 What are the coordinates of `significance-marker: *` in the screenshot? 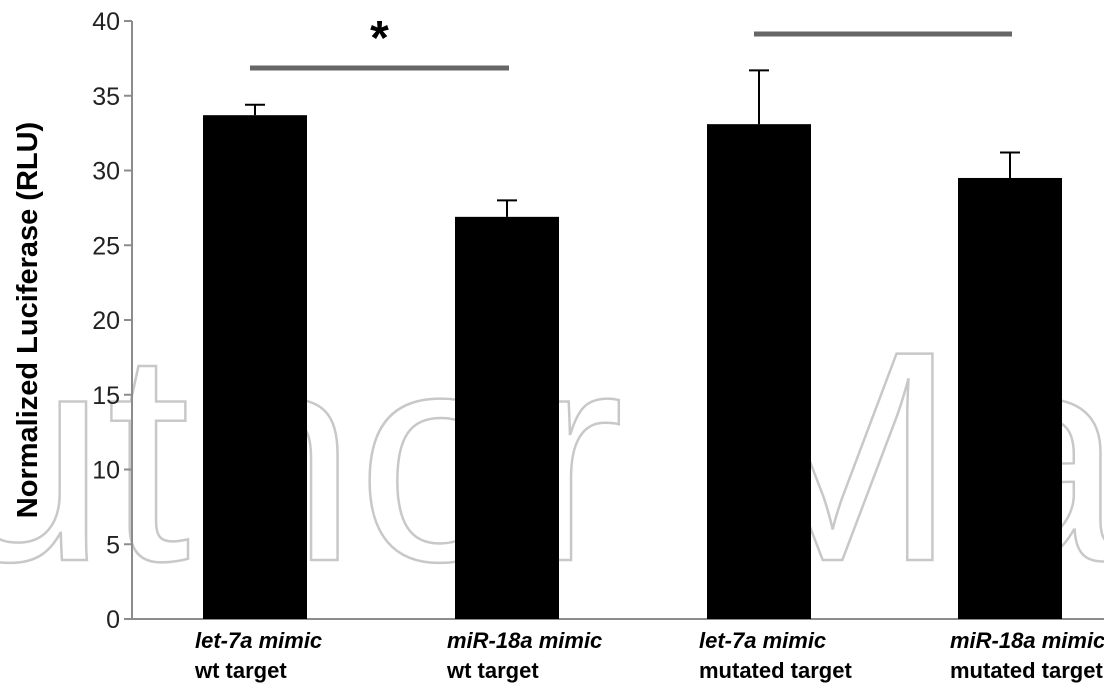 It's located at (379, 38).